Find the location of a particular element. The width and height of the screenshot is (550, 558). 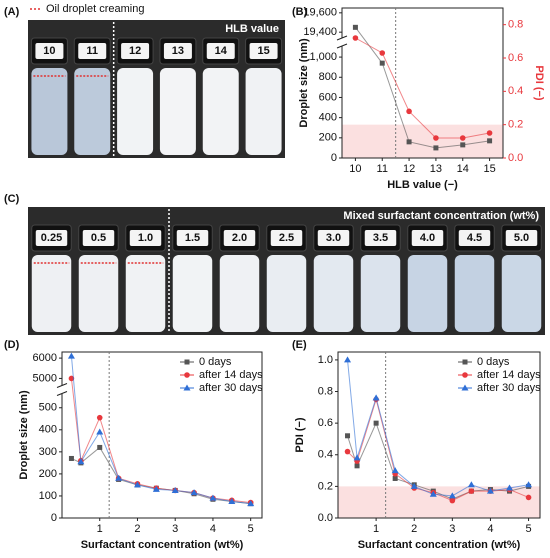

axis-break-gap is located at coordinates (342, 42).